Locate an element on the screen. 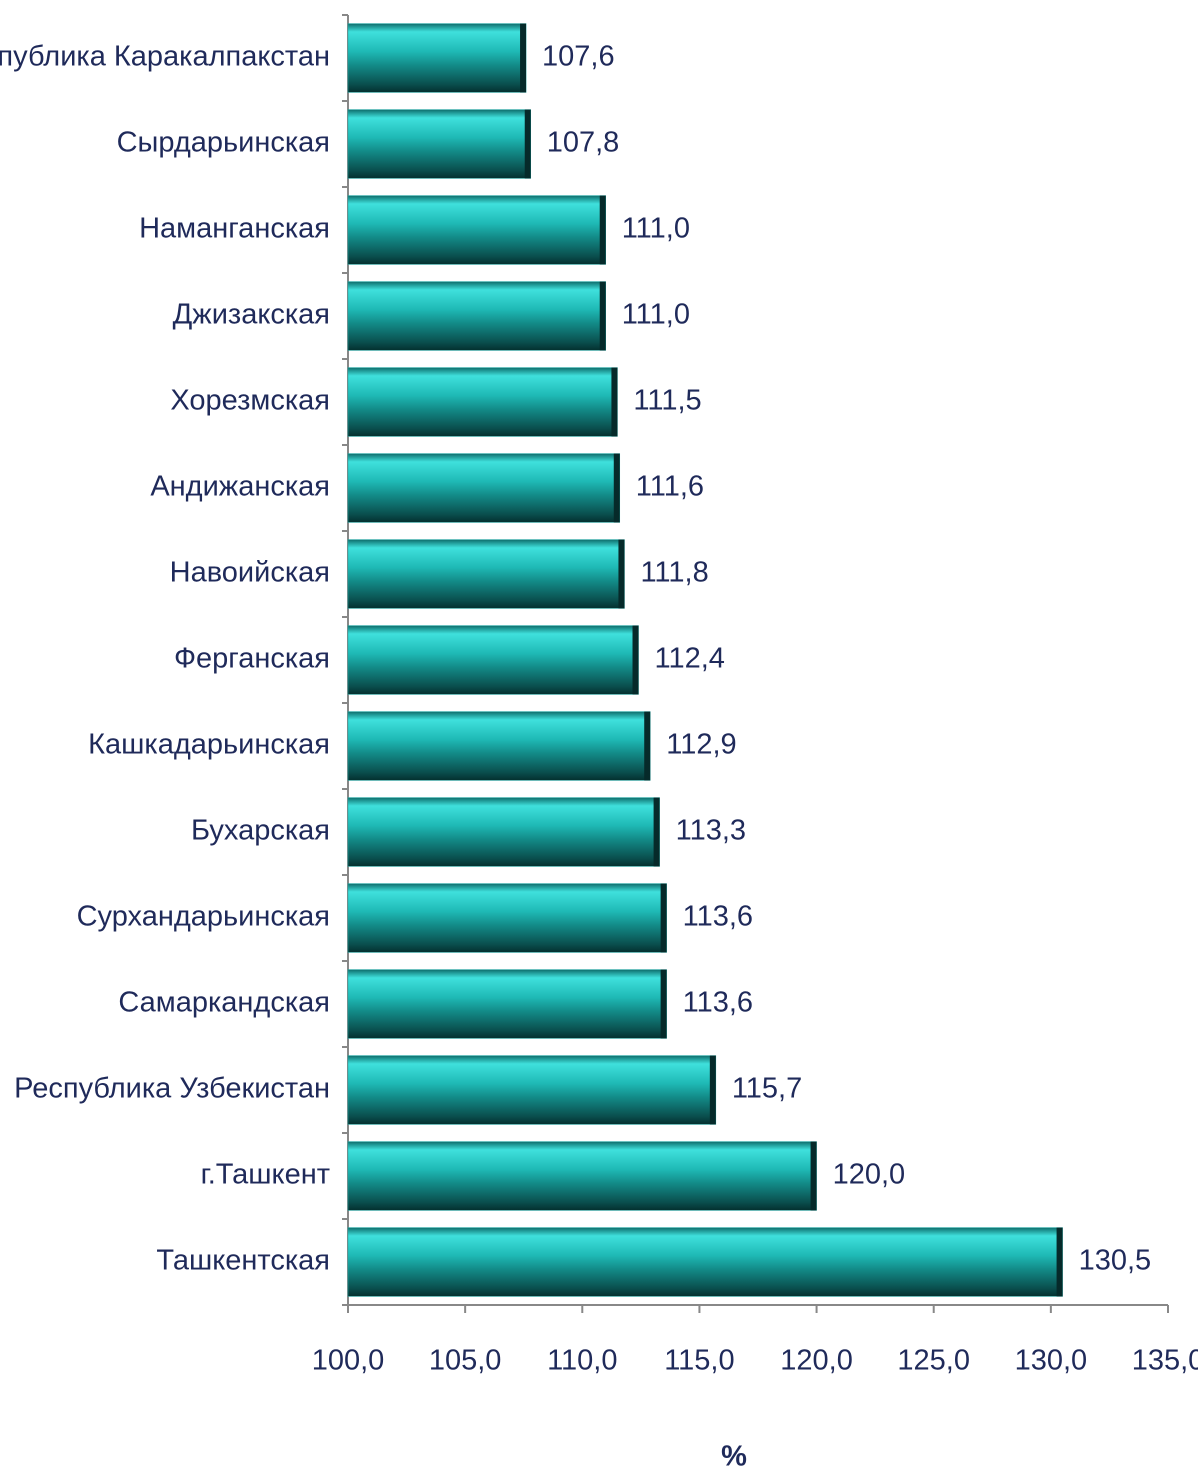 The image size is (1198, 1478). value-label: 115,7 is located at coordinates (767, 1089).